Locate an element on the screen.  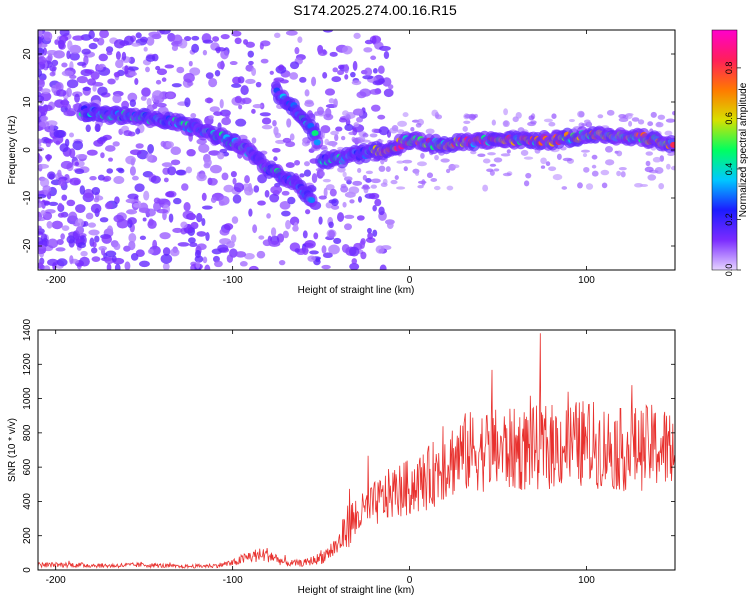
y-tick-label: 1400 is located at coordinates (27, 329).